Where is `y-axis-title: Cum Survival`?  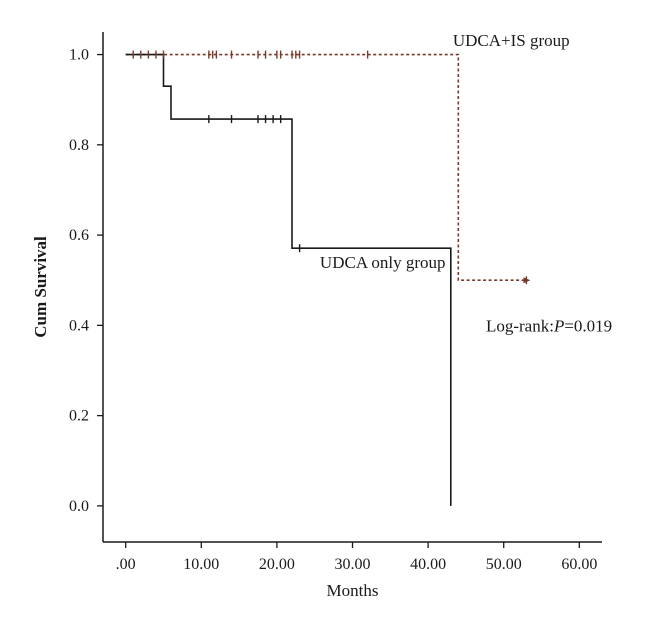 y-axis-title: Cum Survival is located at coordinates (40, 287).